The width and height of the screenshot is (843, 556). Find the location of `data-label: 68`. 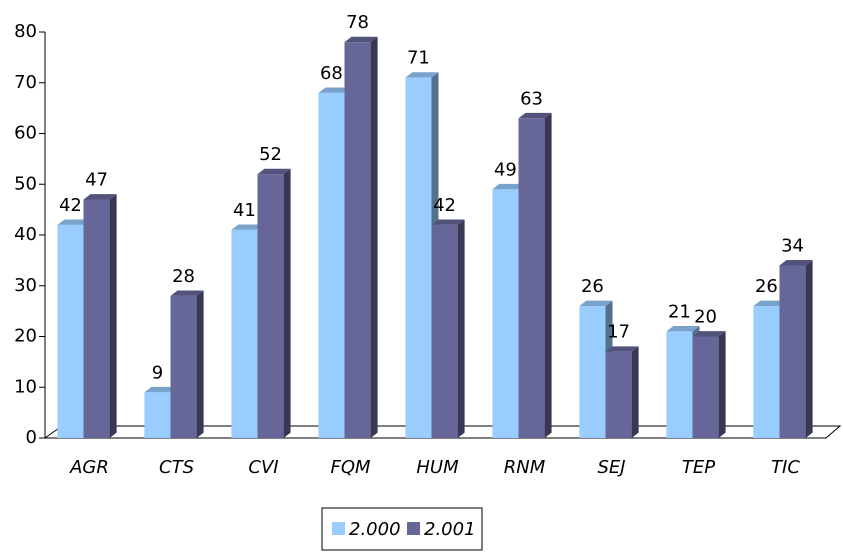

data-label: 68 is located at coordinates (331, 73).